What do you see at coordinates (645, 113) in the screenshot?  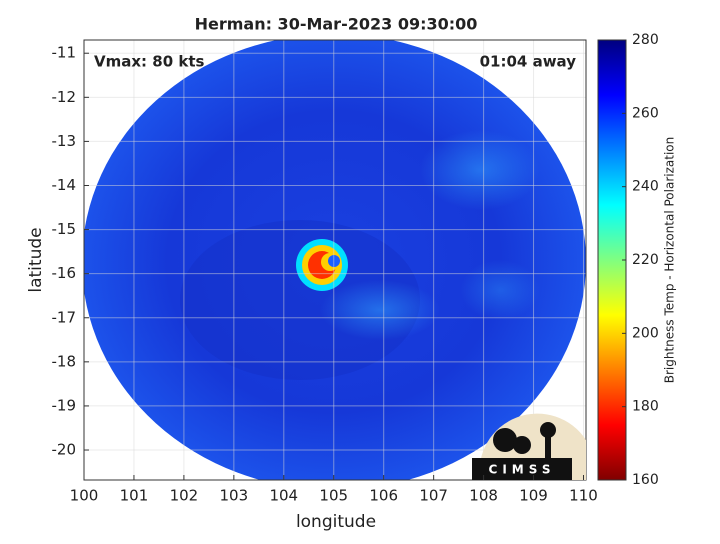 I see `colorbar-tick-label: 260` at bounding box center [645, 113].